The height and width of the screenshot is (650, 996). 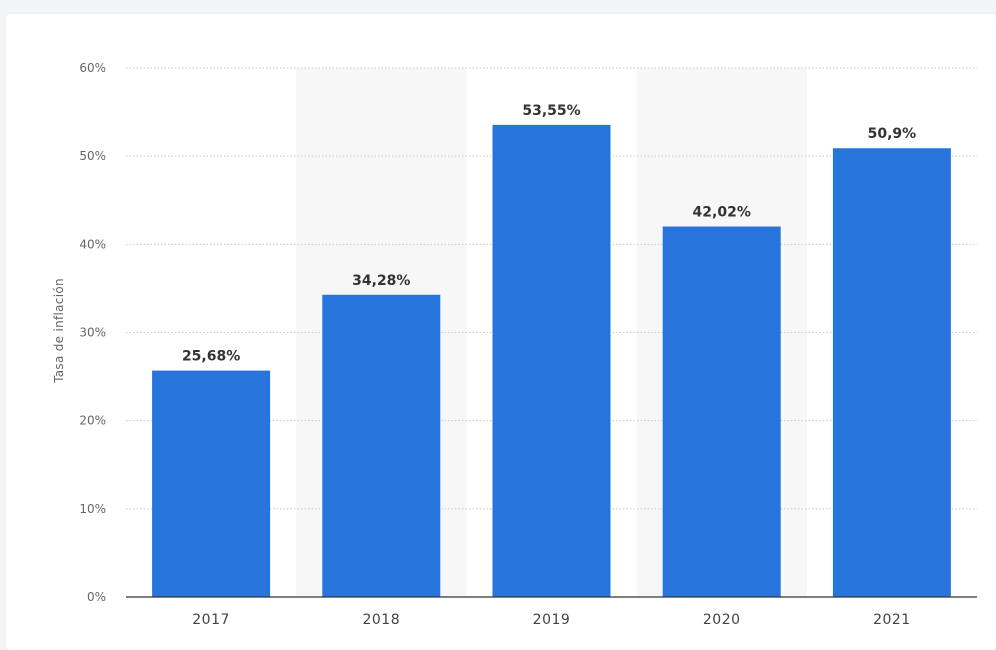 I want to click on bar-2019, so click(x=551, y=361).